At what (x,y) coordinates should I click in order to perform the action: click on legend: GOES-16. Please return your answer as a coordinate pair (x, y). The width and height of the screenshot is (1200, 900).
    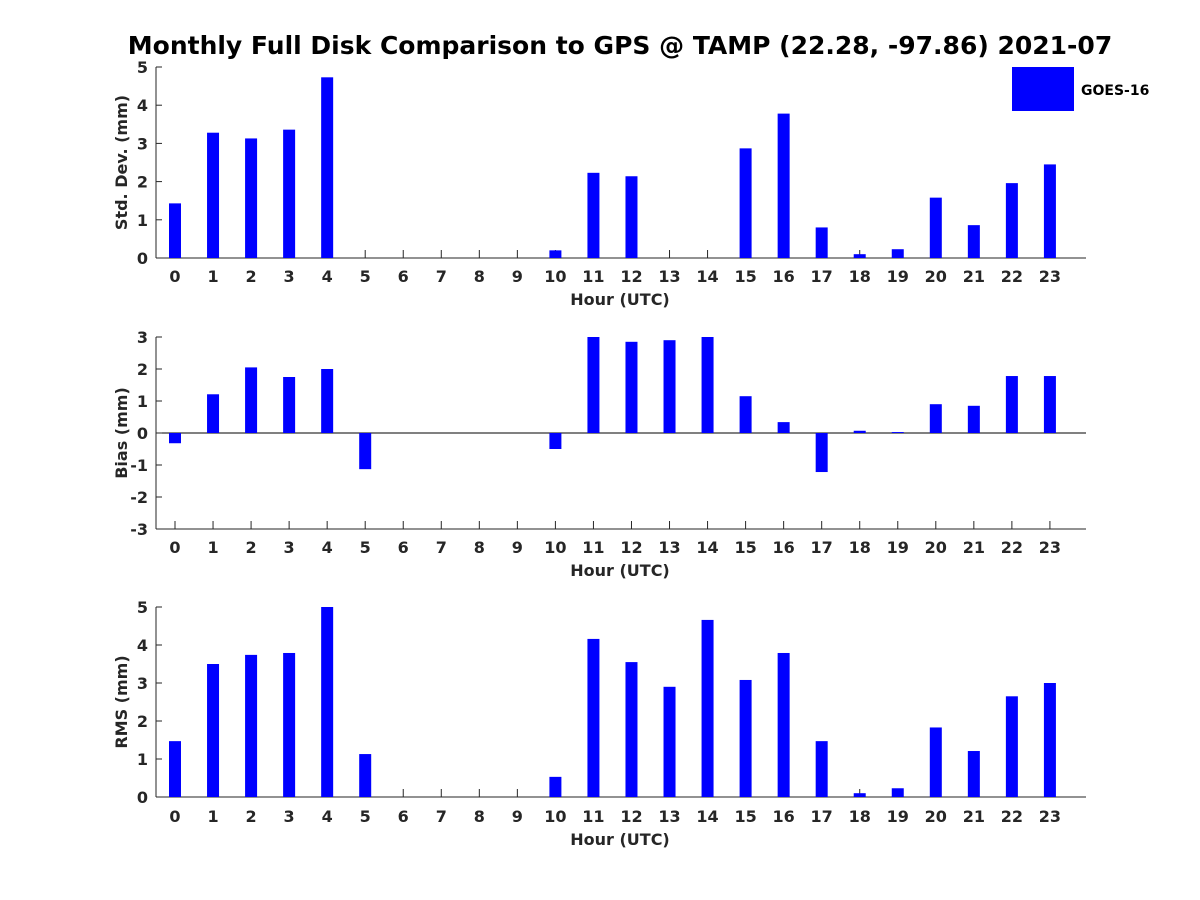
    Looking at the image, I should click on (1080, 89).